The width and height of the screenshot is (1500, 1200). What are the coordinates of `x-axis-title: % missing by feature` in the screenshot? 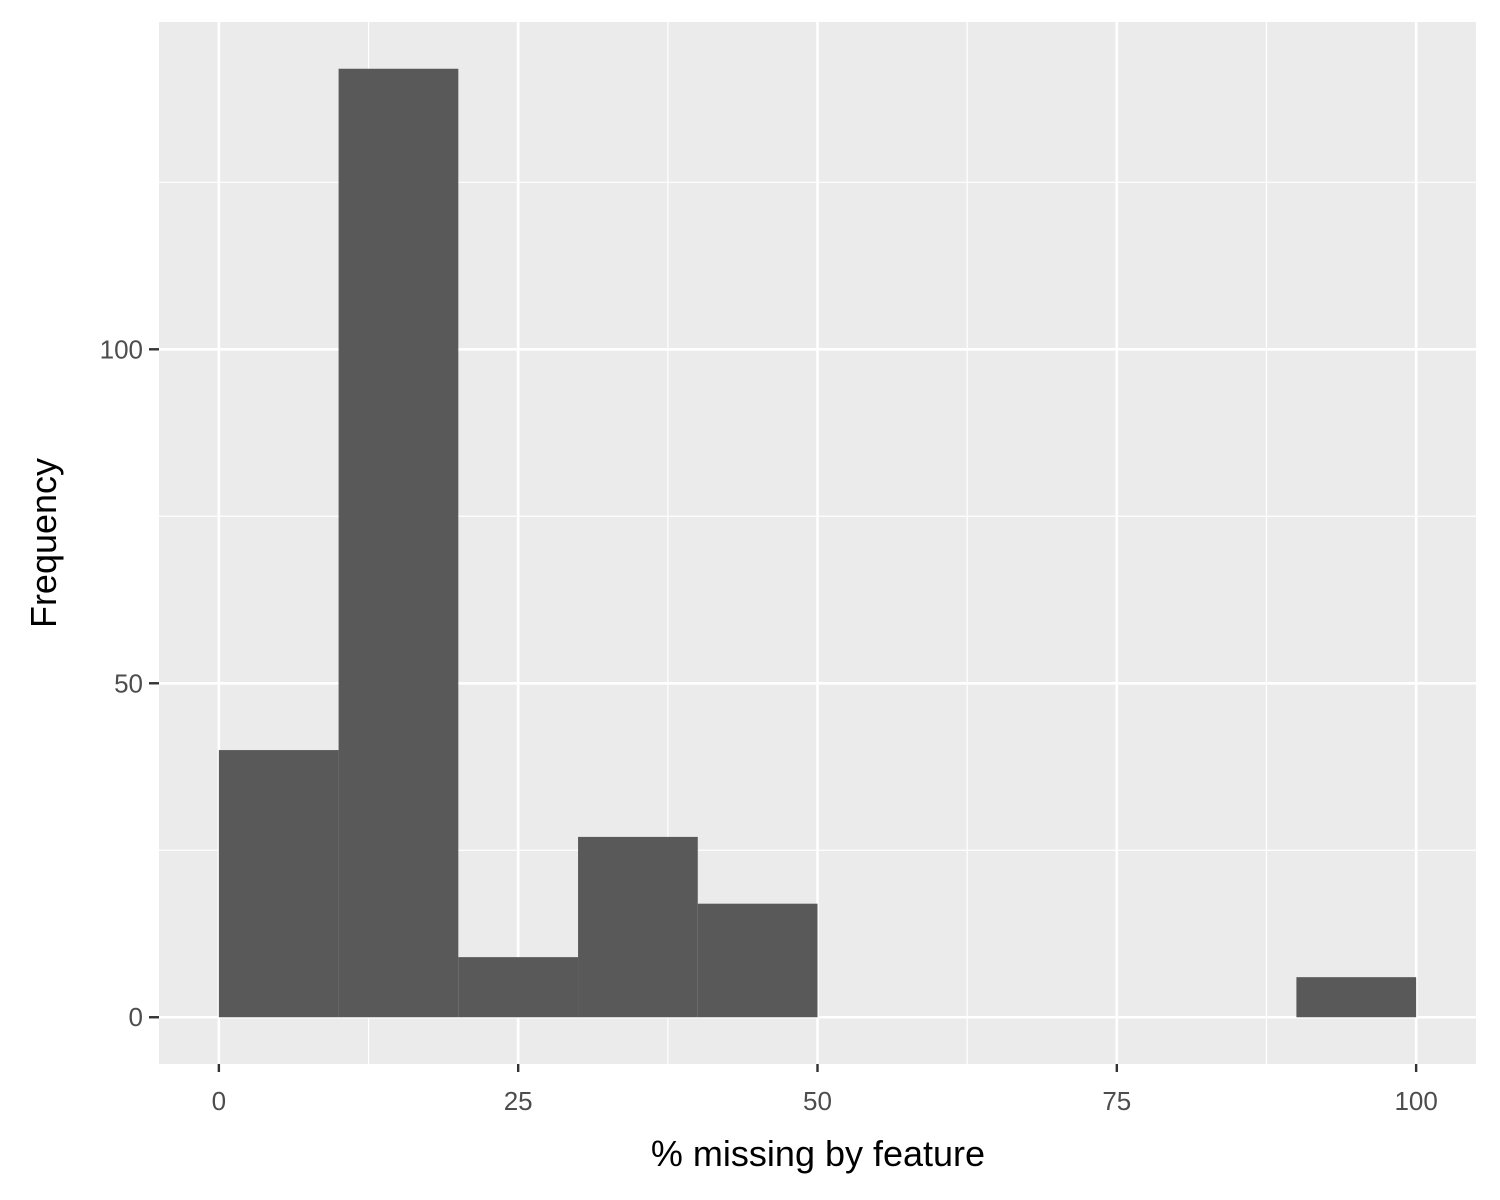 It's located at (818, 1153).